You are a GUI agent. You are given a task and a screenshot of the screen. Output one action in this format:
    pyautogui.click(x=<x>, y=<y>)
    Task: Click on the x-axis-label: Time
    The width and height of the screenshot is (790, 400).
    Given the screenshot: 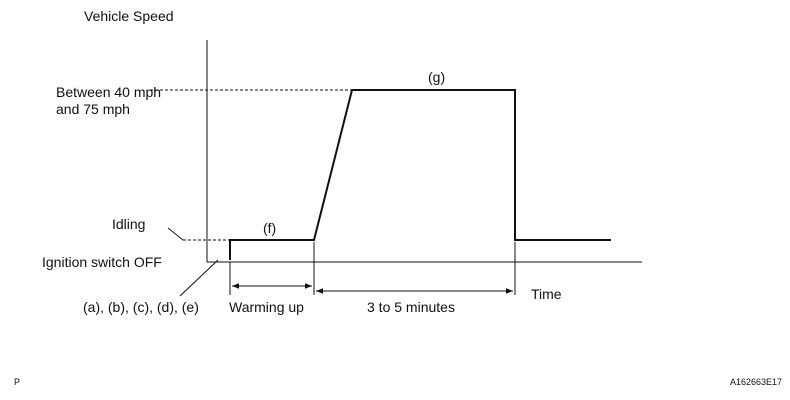 What is the action you would take?
    pyautogui.click(x=546, y=294)
    